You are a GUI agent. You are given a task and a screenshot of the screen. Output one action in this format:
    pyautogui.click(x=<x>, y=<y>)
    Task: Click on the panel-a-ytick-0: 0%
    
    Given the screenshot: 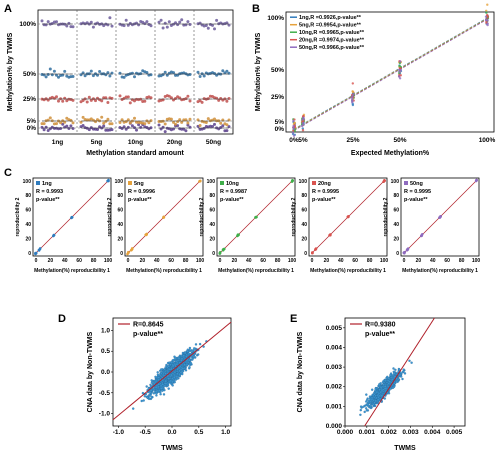 What is the action you would take?
    pyautogui.click(x=32, y=128)
    